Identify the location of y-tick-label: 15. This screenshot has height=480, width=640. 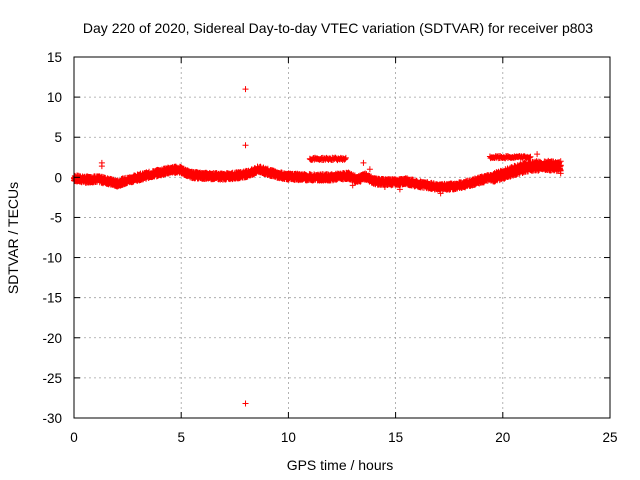
(54, 57).